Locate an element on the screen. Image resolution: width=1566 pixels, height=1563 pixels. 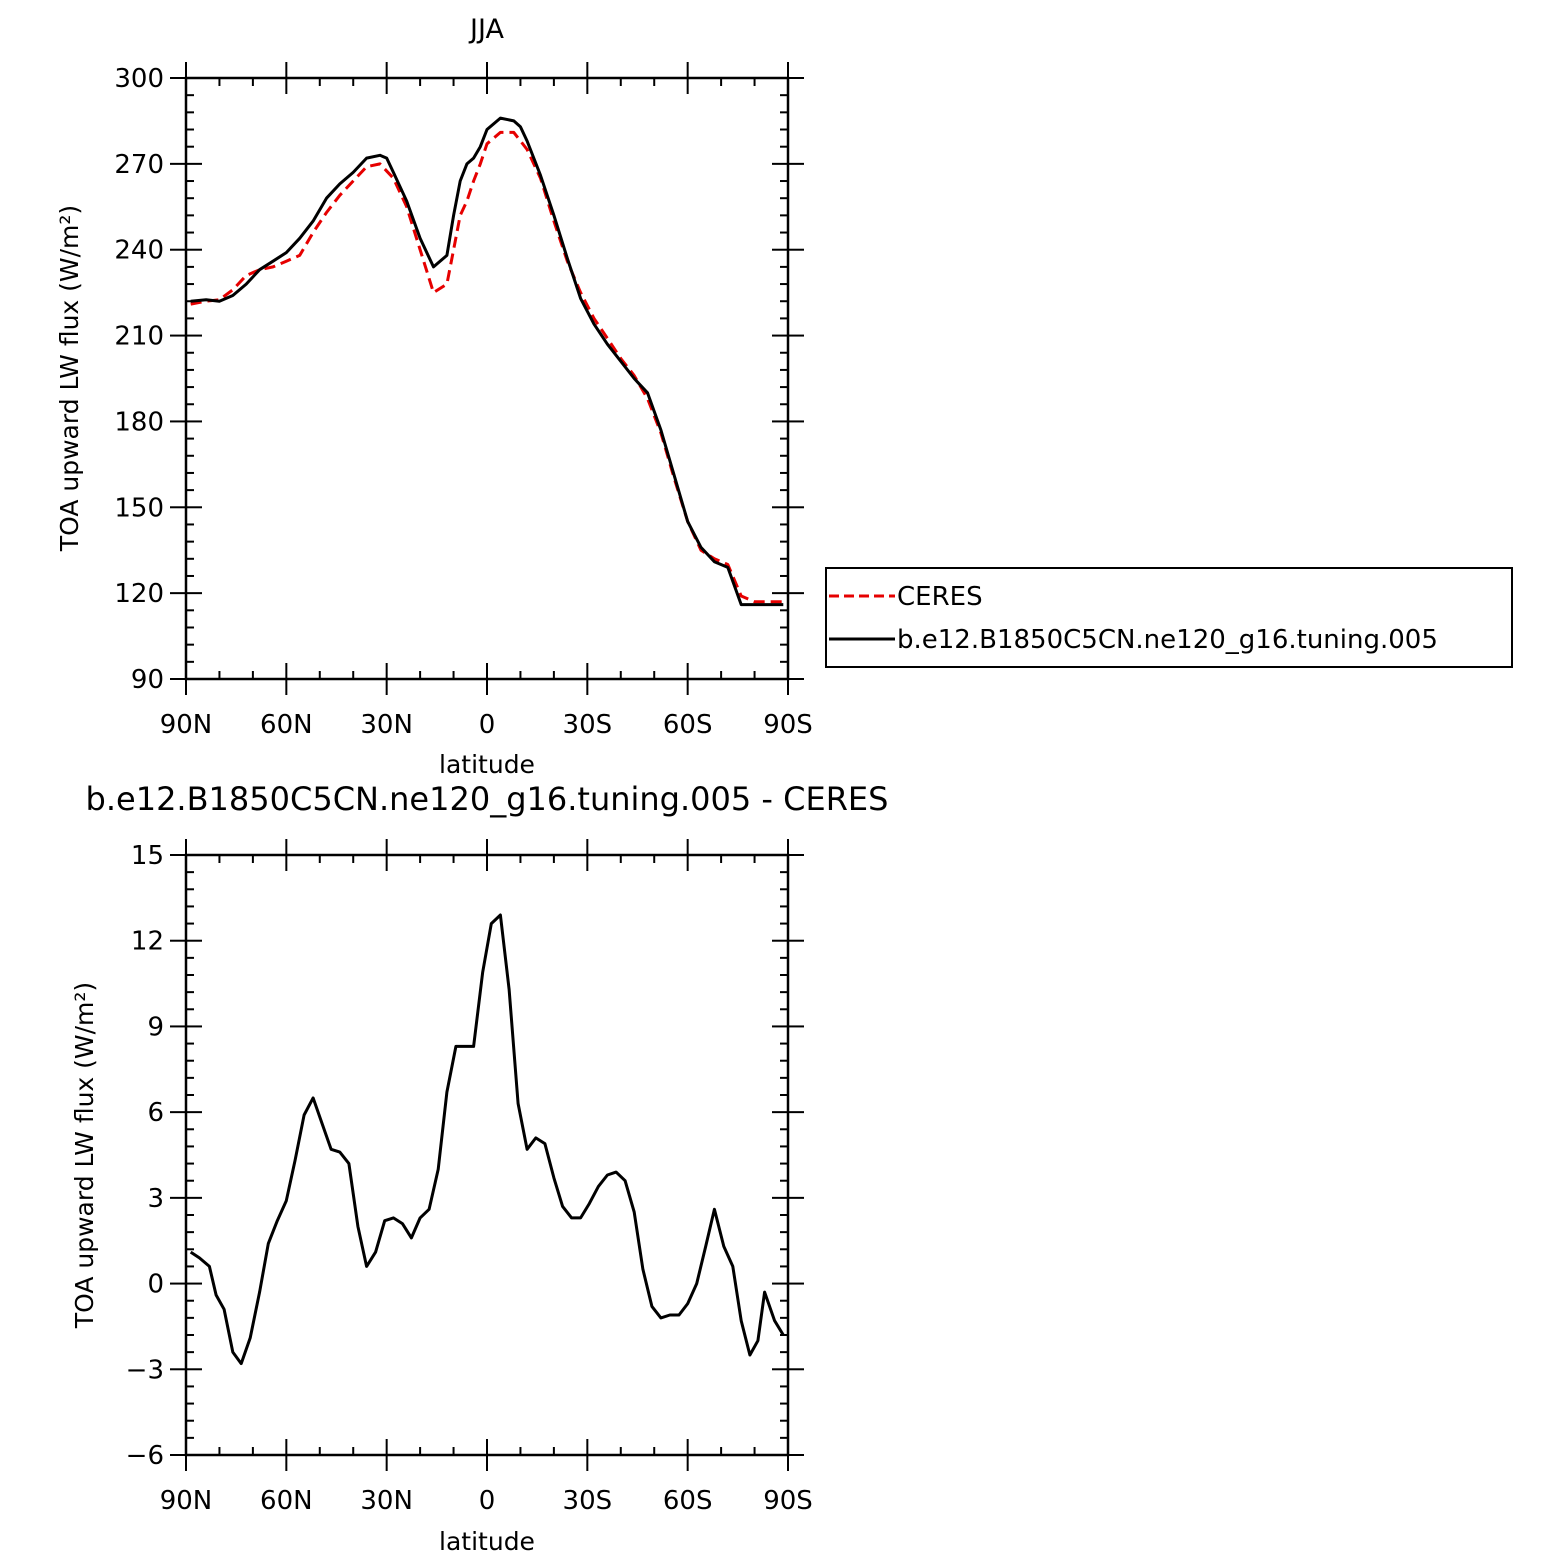
bottom-y-tick-label: 0 is located at coordinates (155, 1285).